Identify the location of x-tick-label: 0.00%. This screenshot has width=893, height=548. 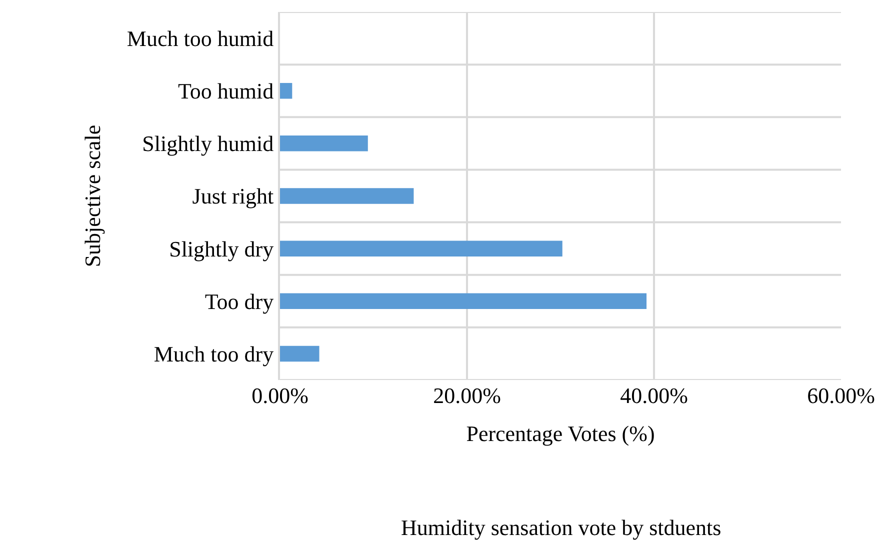
(280, 395).